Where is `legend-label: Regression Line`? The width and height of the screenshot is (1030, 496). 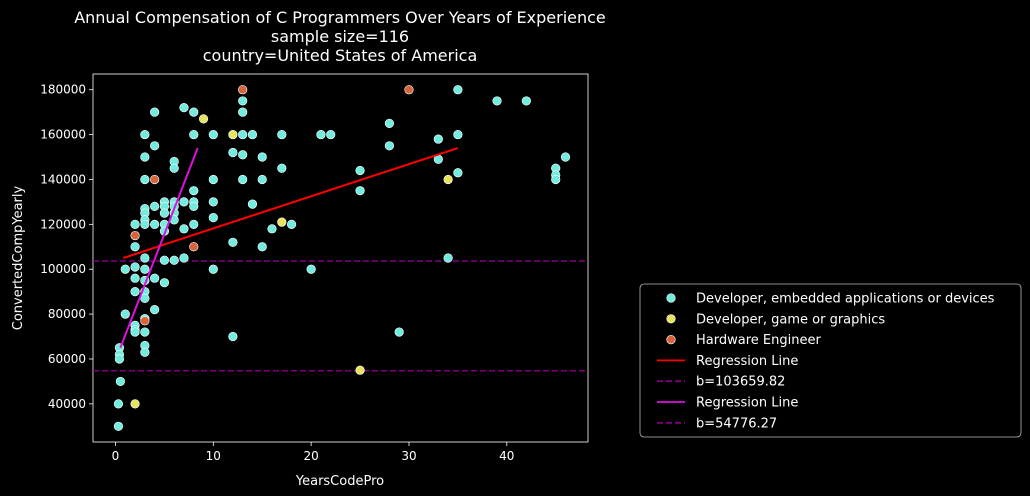
legend-label: Regression Line is located at coordinates (747, 361).